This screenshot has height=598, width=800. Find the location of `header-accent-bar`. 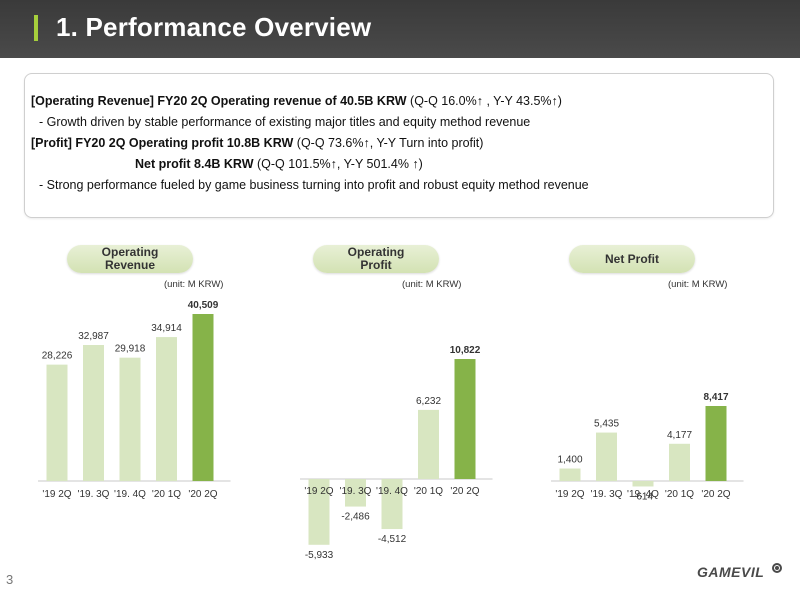

header-accent-bar is located at coordinates (36, 28).